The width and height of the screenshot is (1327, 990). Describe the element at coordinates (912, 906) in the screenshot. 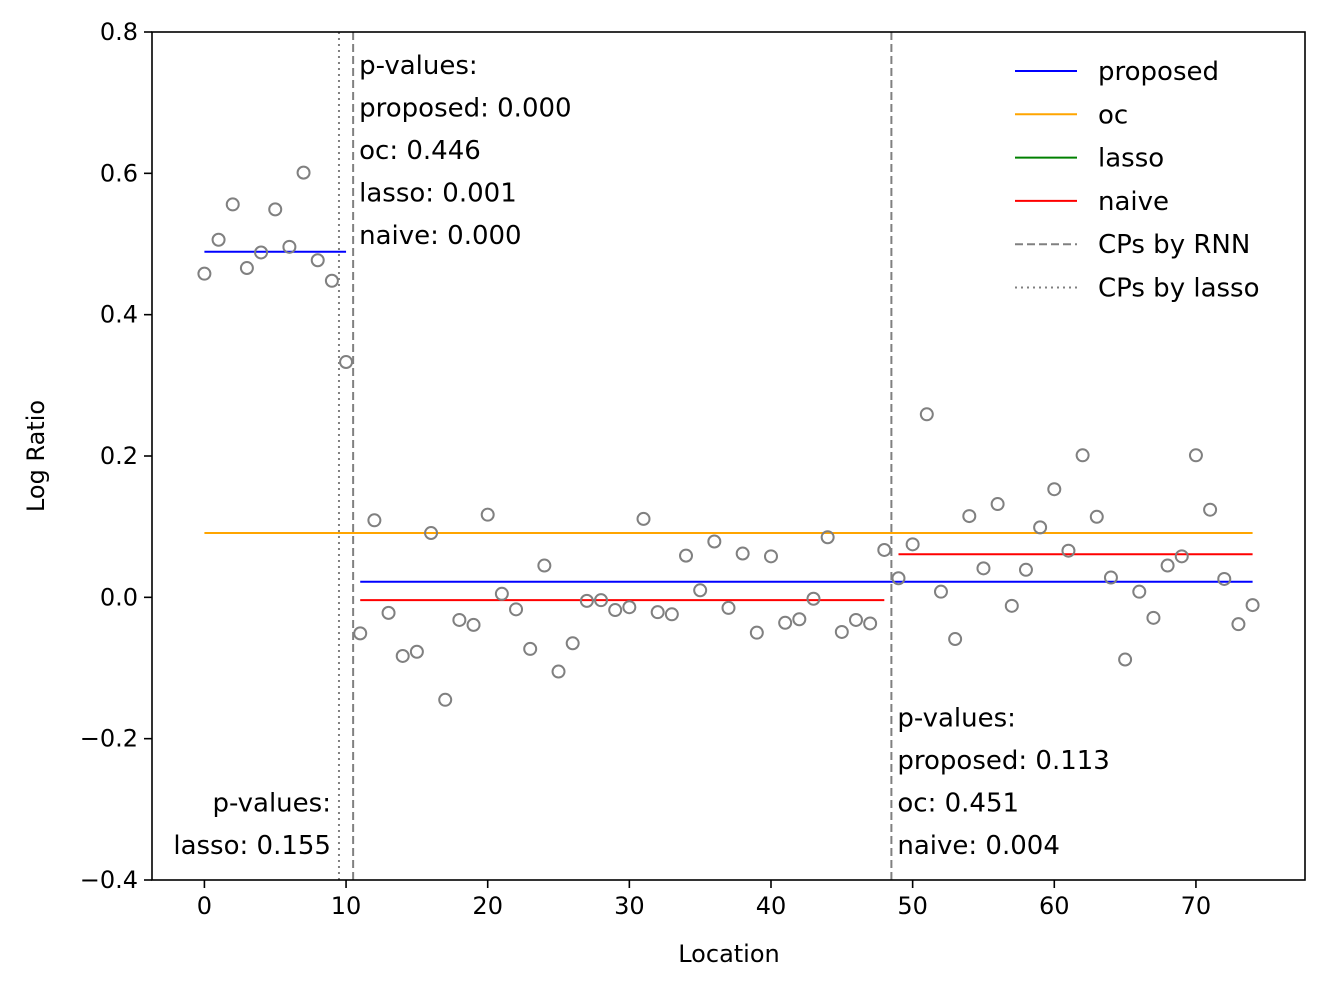

I see `x-tick-label: 50` at that location.